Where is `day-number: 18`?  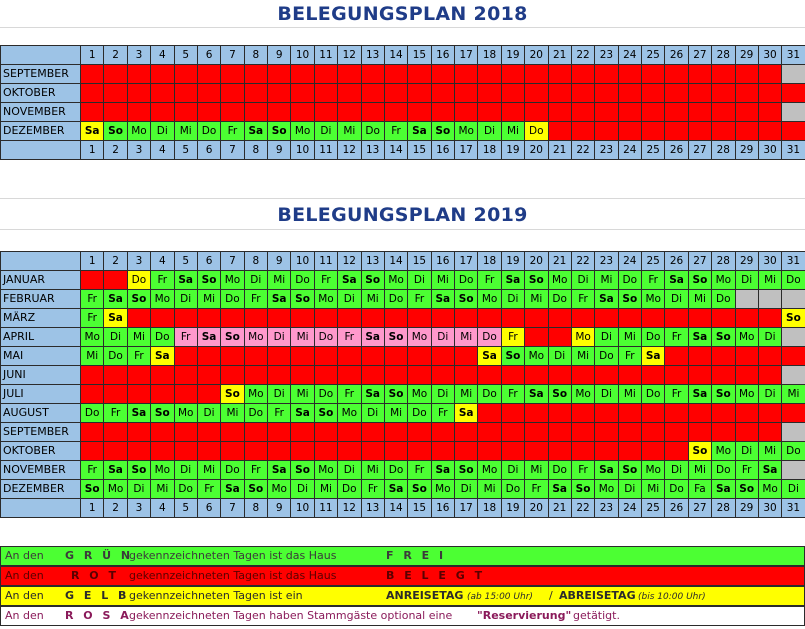 day-number: 18 is located at coordinates (489, 508).